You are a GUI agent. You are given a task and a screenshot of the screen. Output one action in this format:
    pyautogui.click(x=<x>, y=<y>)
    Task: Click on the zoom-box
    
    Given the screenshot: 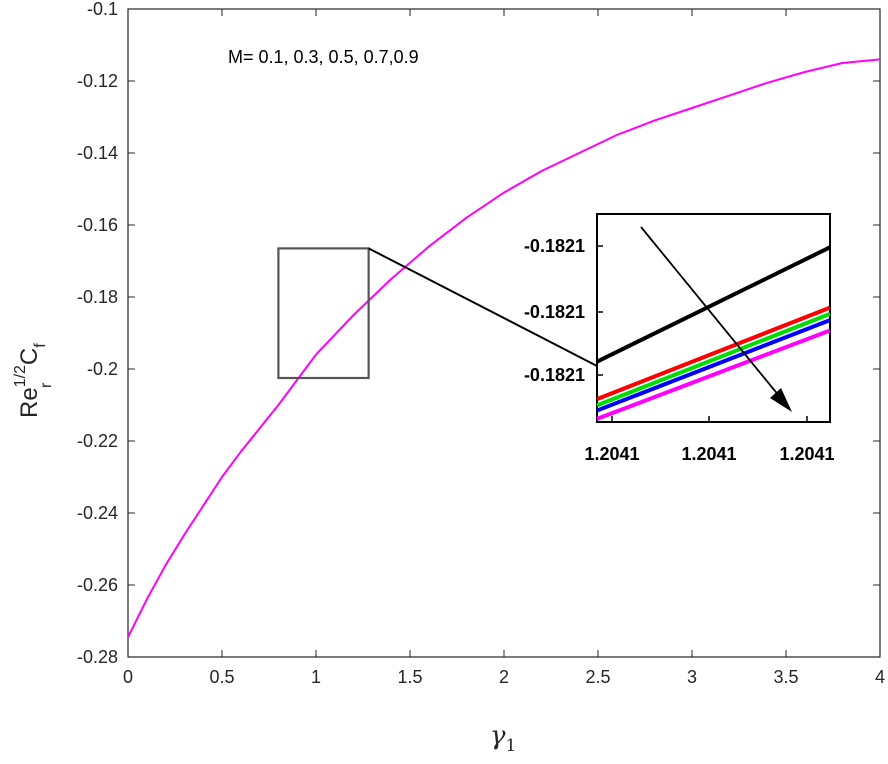 What is the action you would take?
    pyautogui.click(x=323, y=313)
    